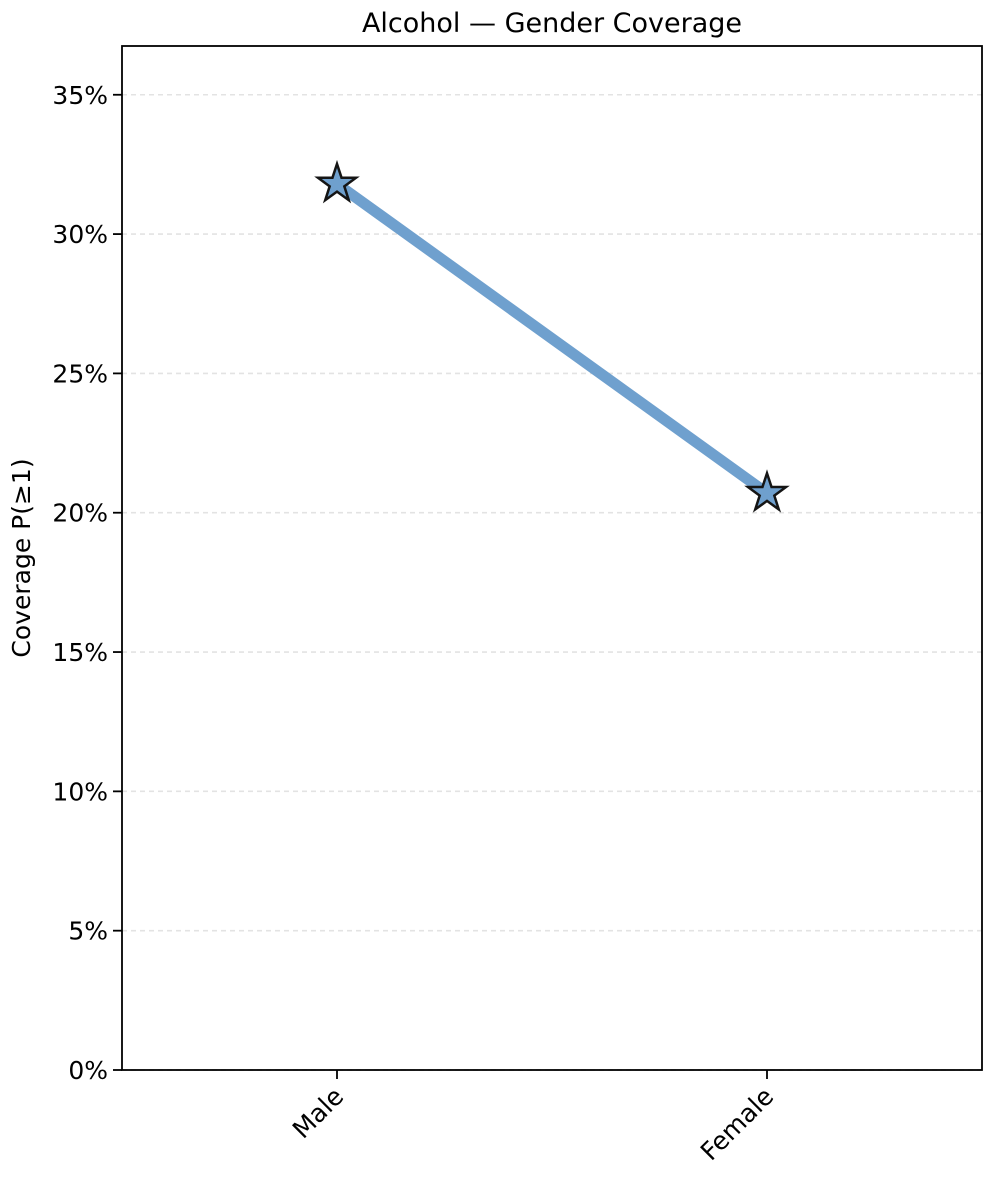 The image size is (997, 1196). I want to click on y-tick-label: 15%, so click(80, 652).